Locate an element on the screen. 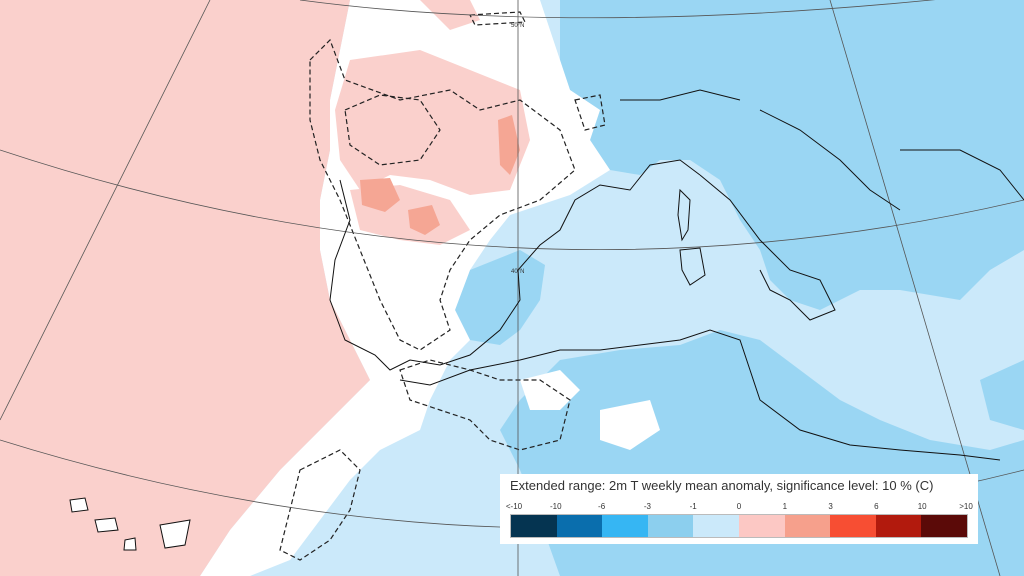  legend-tick-label: 0 is located at coordinates (739, 506).